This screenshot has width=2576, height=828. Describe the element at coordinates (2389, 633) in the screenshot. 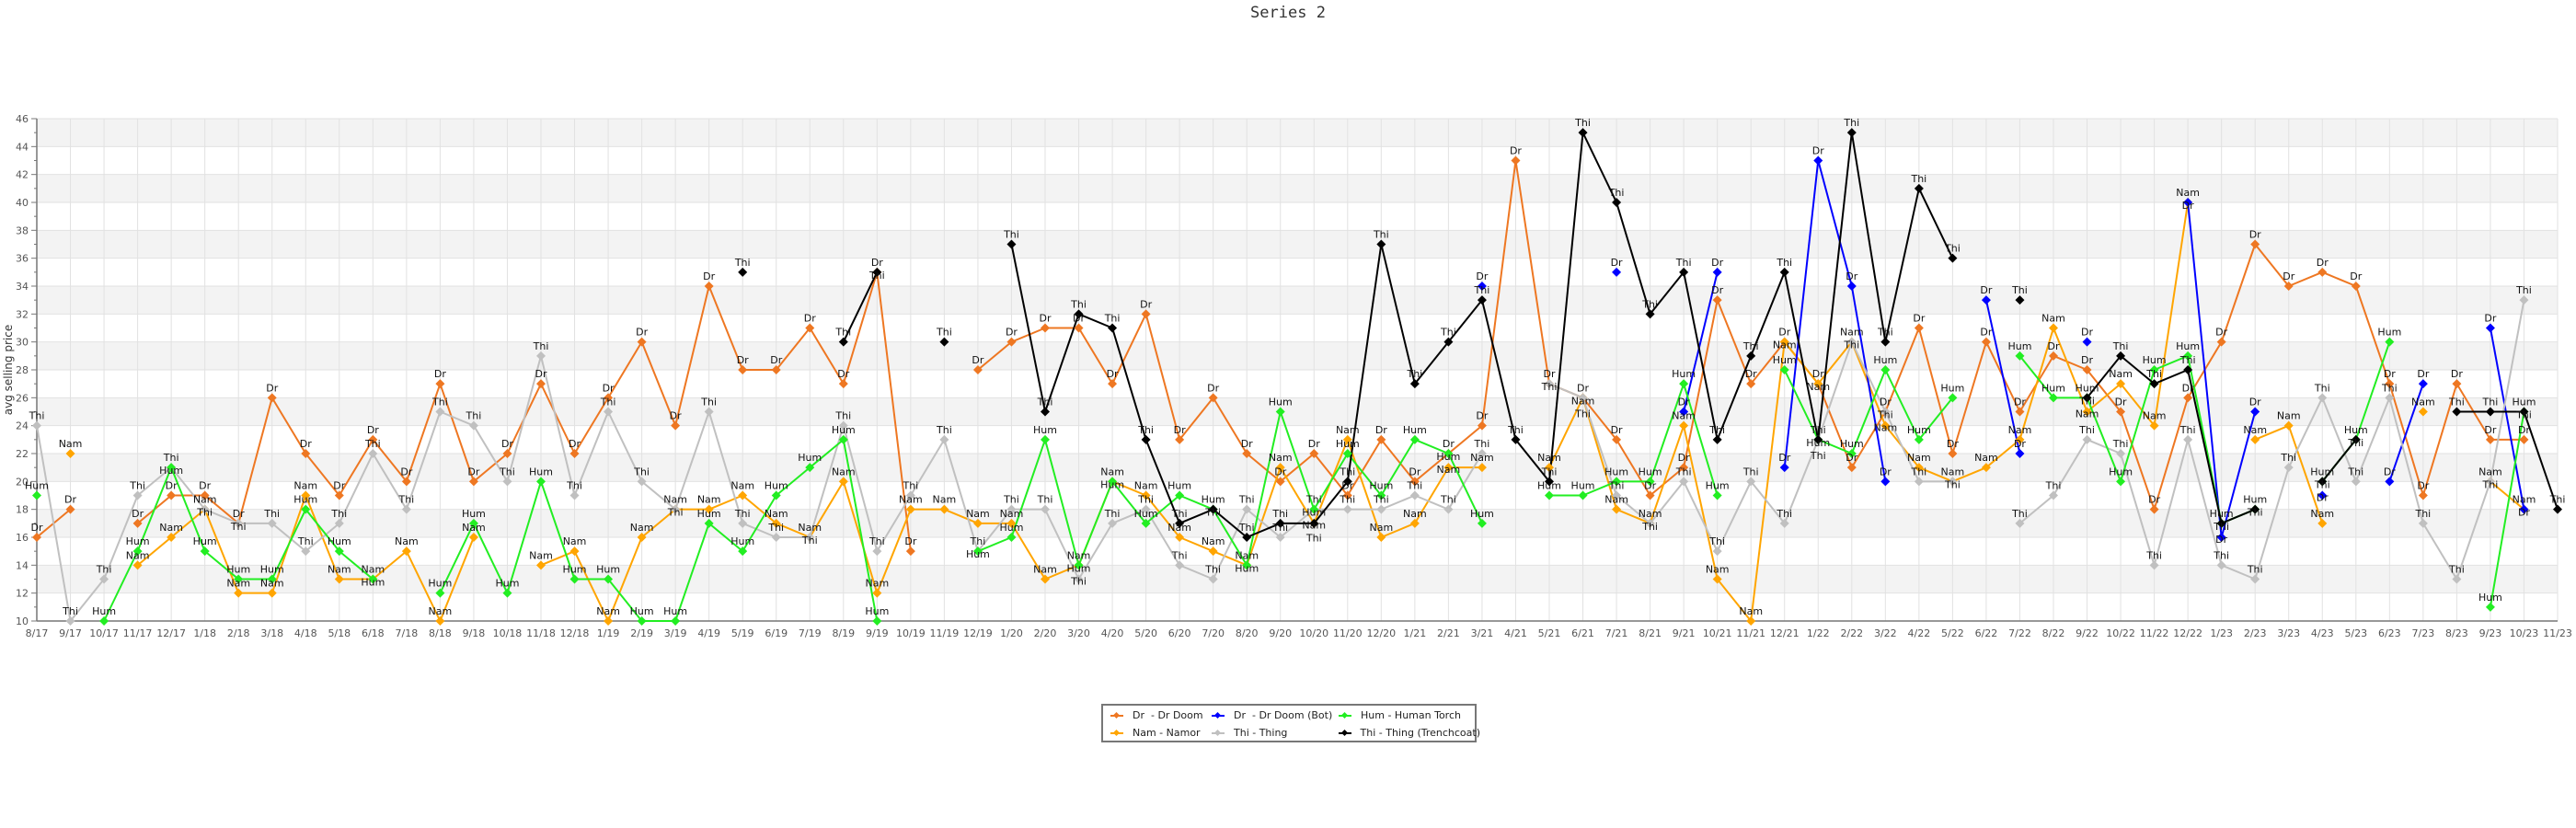

I see `x-tick-label: 6/23` at that location.